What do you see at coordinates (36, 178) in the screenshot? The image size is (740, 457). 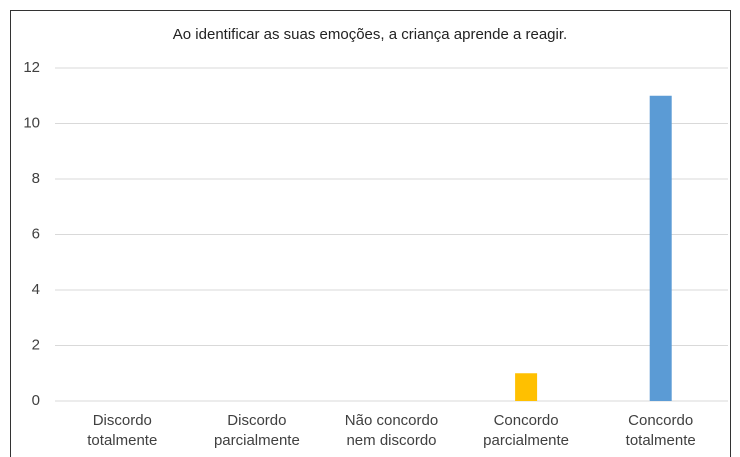 I see `y-tick-label: 8` at bounding box center [36, 178].